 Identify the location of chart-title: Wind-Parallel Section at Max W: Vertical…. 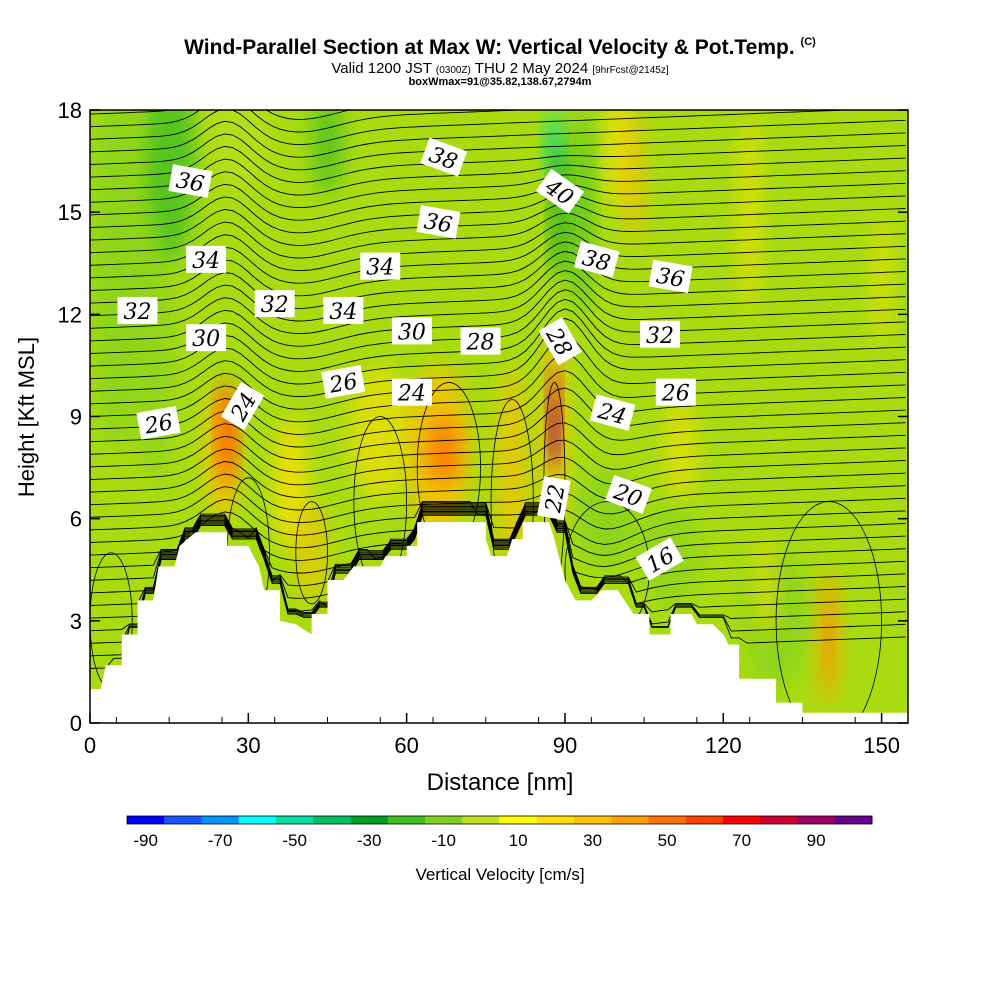
(500, 48).